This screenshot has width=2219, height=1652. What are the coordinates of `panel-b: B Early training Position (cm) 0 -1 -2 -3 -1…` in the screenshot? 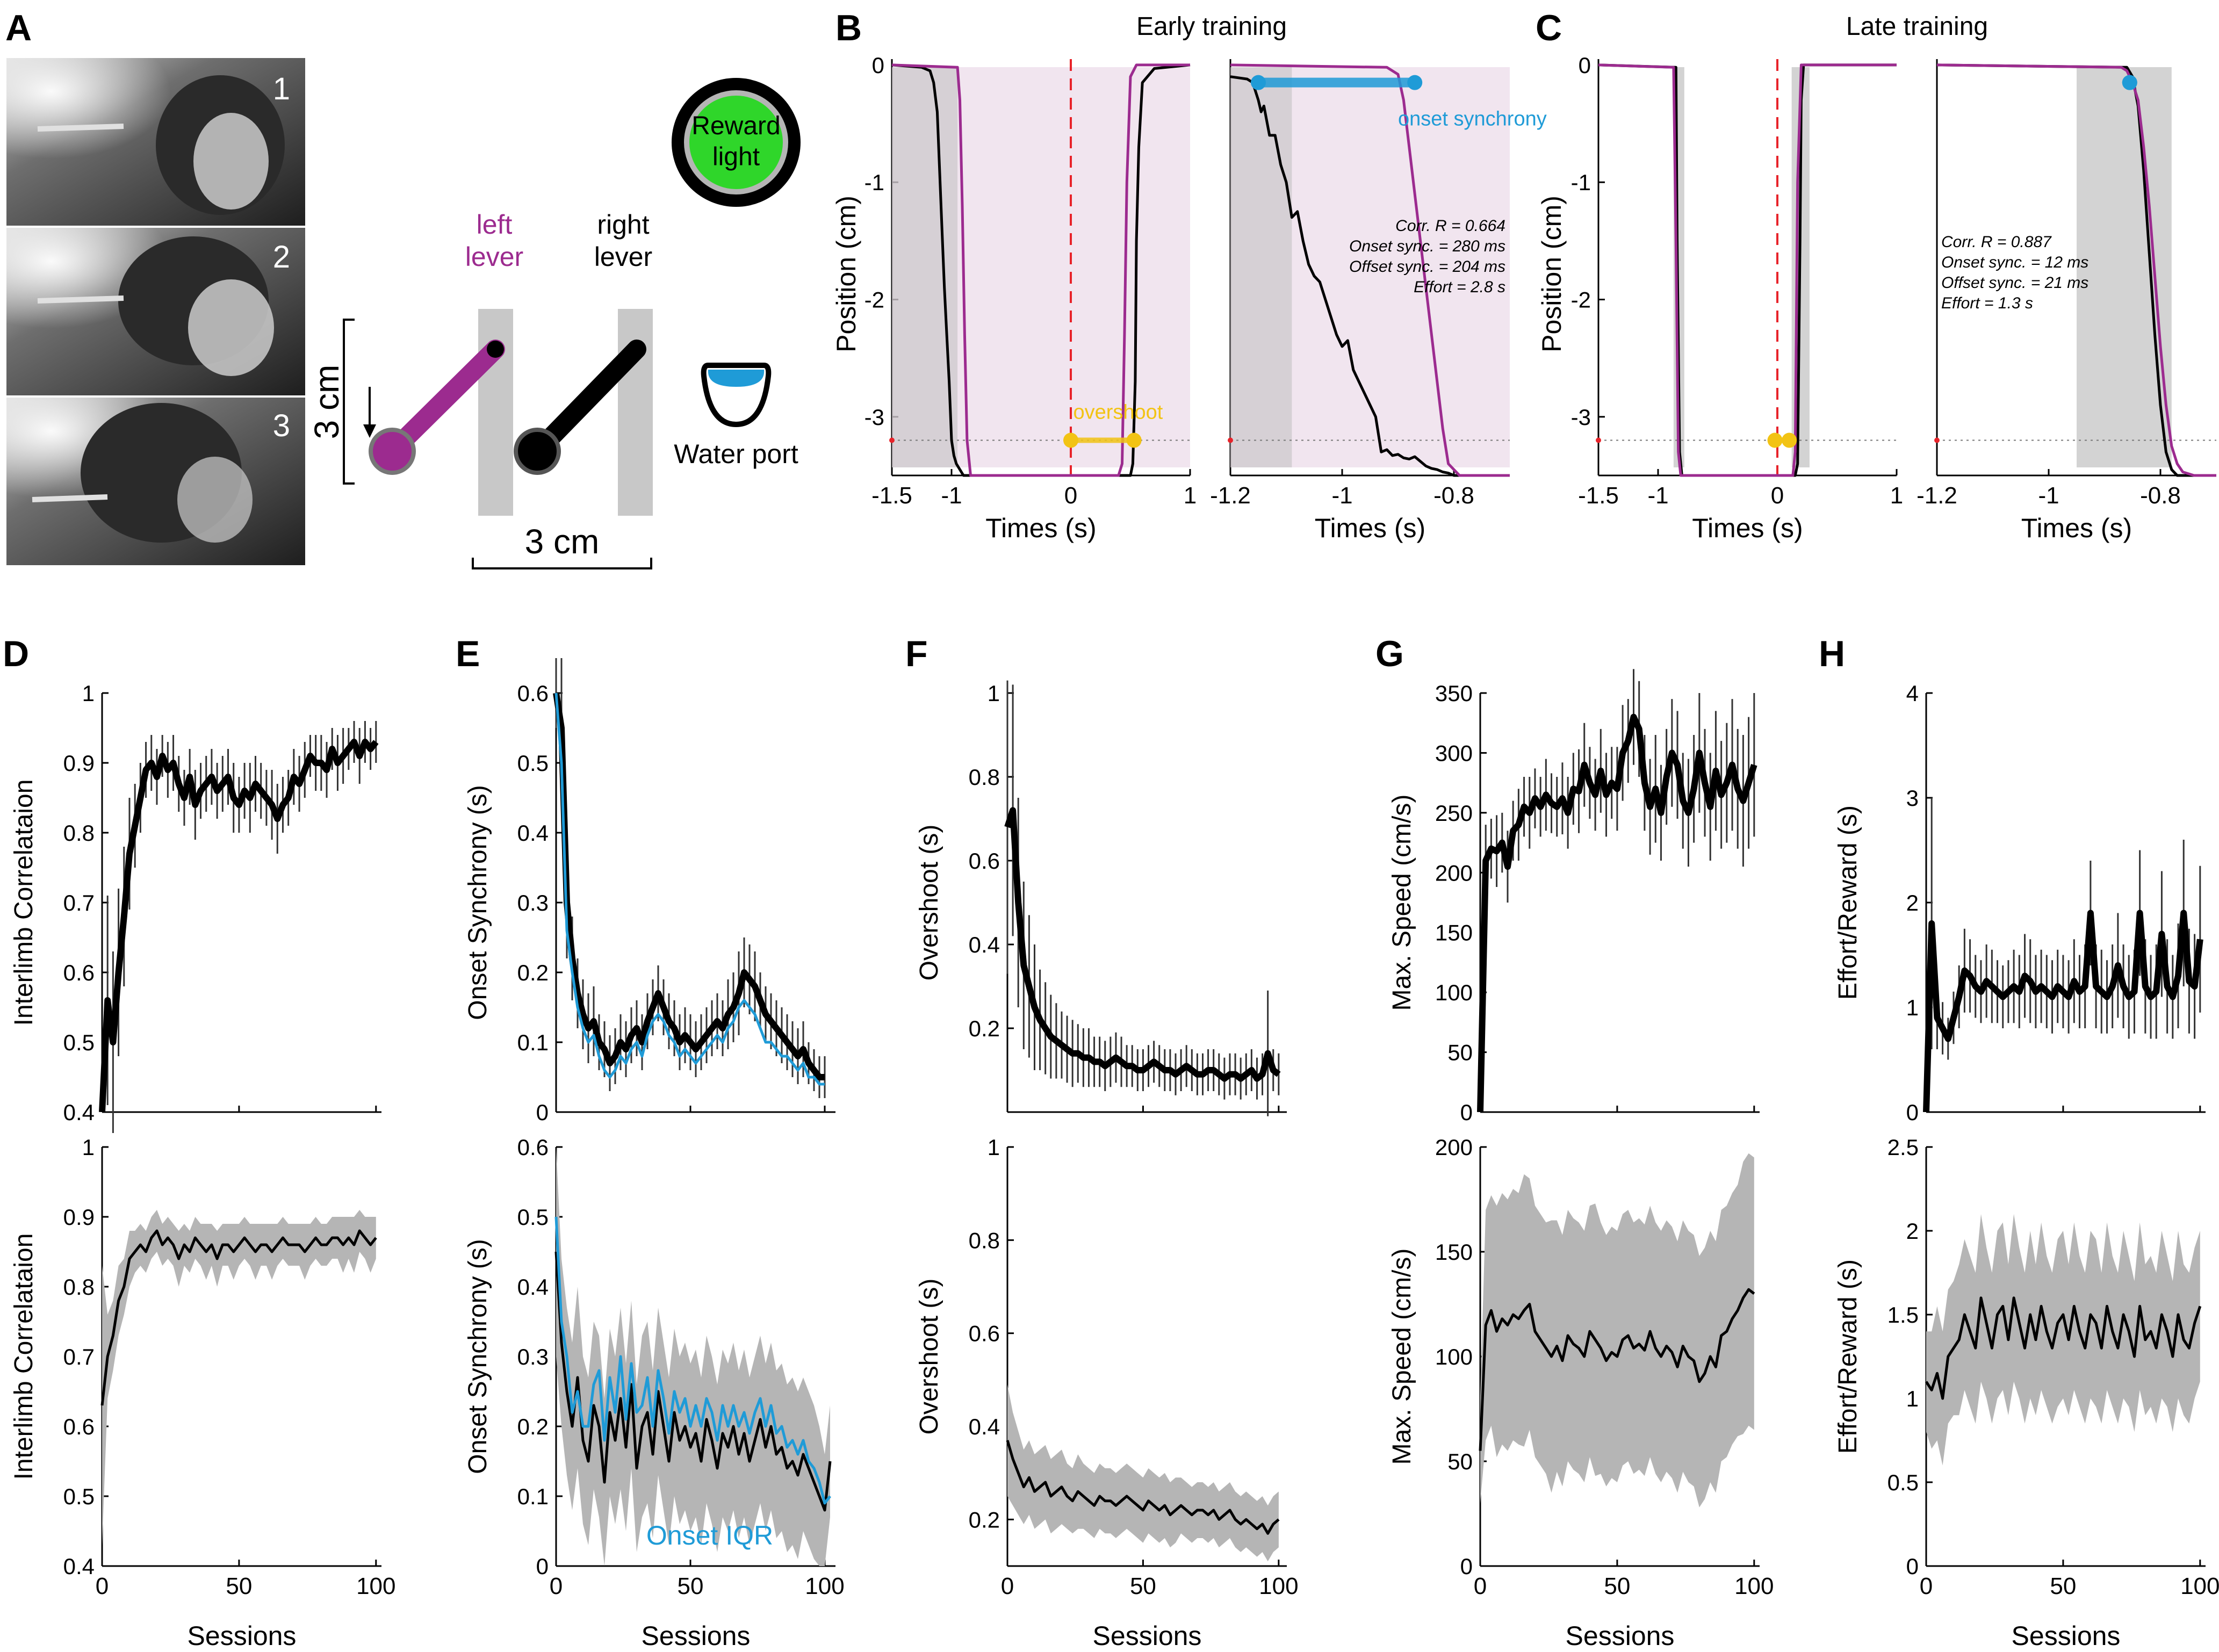 It's located at (1189, 275).